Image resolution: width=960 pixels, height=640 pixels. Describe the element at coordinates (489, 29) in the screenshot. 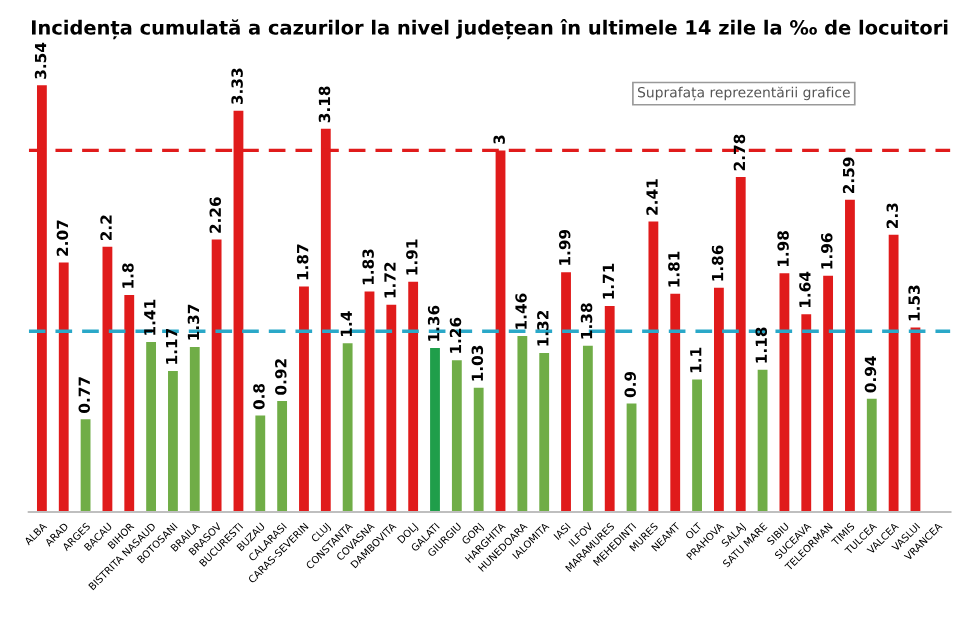

I see `chart-title: Incidența cumulată a cazurilor la nivel județean în ultimele 14 zile la ‰ de locuitori` at that location.